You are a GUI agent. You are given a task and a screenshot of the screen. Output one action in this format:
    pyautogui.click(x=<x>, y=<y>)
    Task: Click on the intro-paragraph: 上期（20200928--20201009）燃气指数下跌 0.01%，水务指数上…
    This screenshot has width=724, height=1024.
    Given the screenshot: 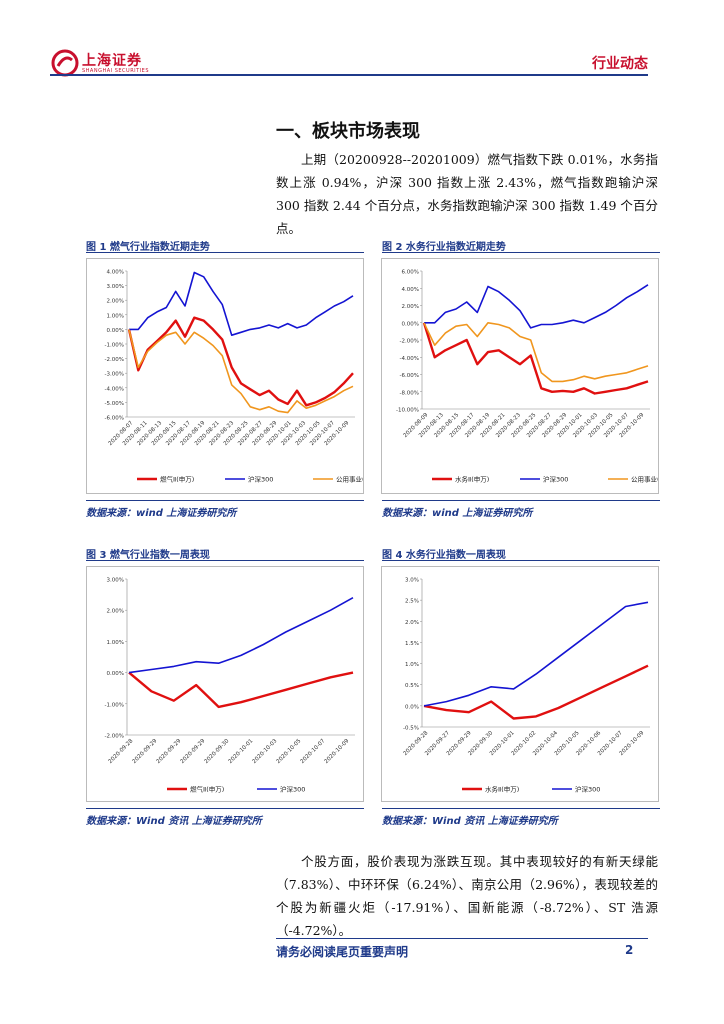 What is the action you would take?
    pyautogui.click(x=467, y=194)
    